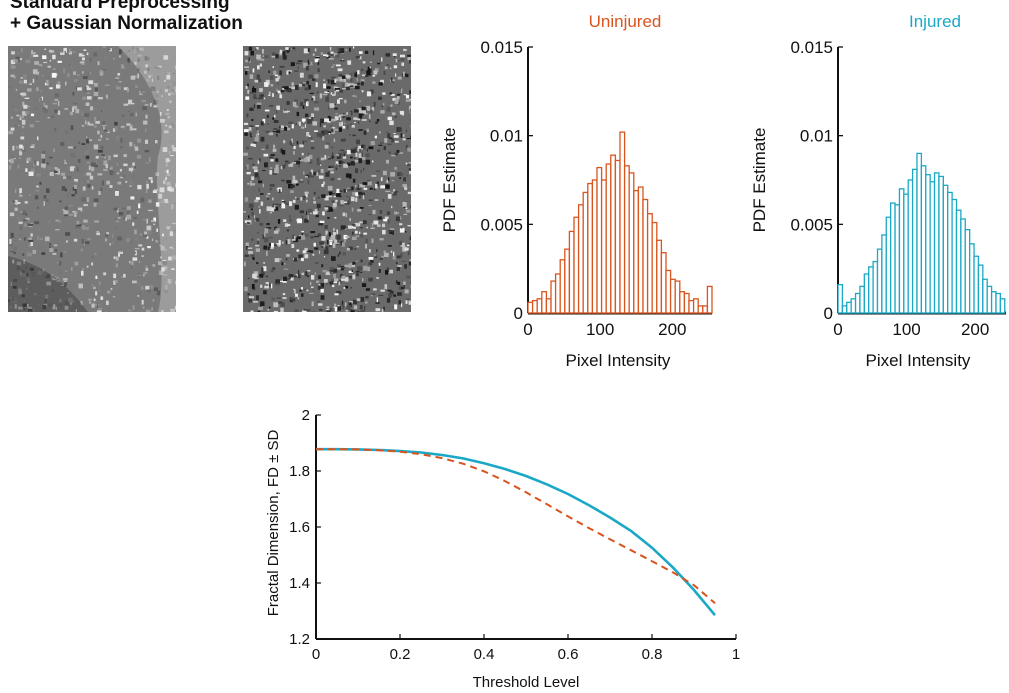 Image resolution: width=1009 pixels, height=693 pixels. I want to click on injured-title: Injured, so click(935, 21).